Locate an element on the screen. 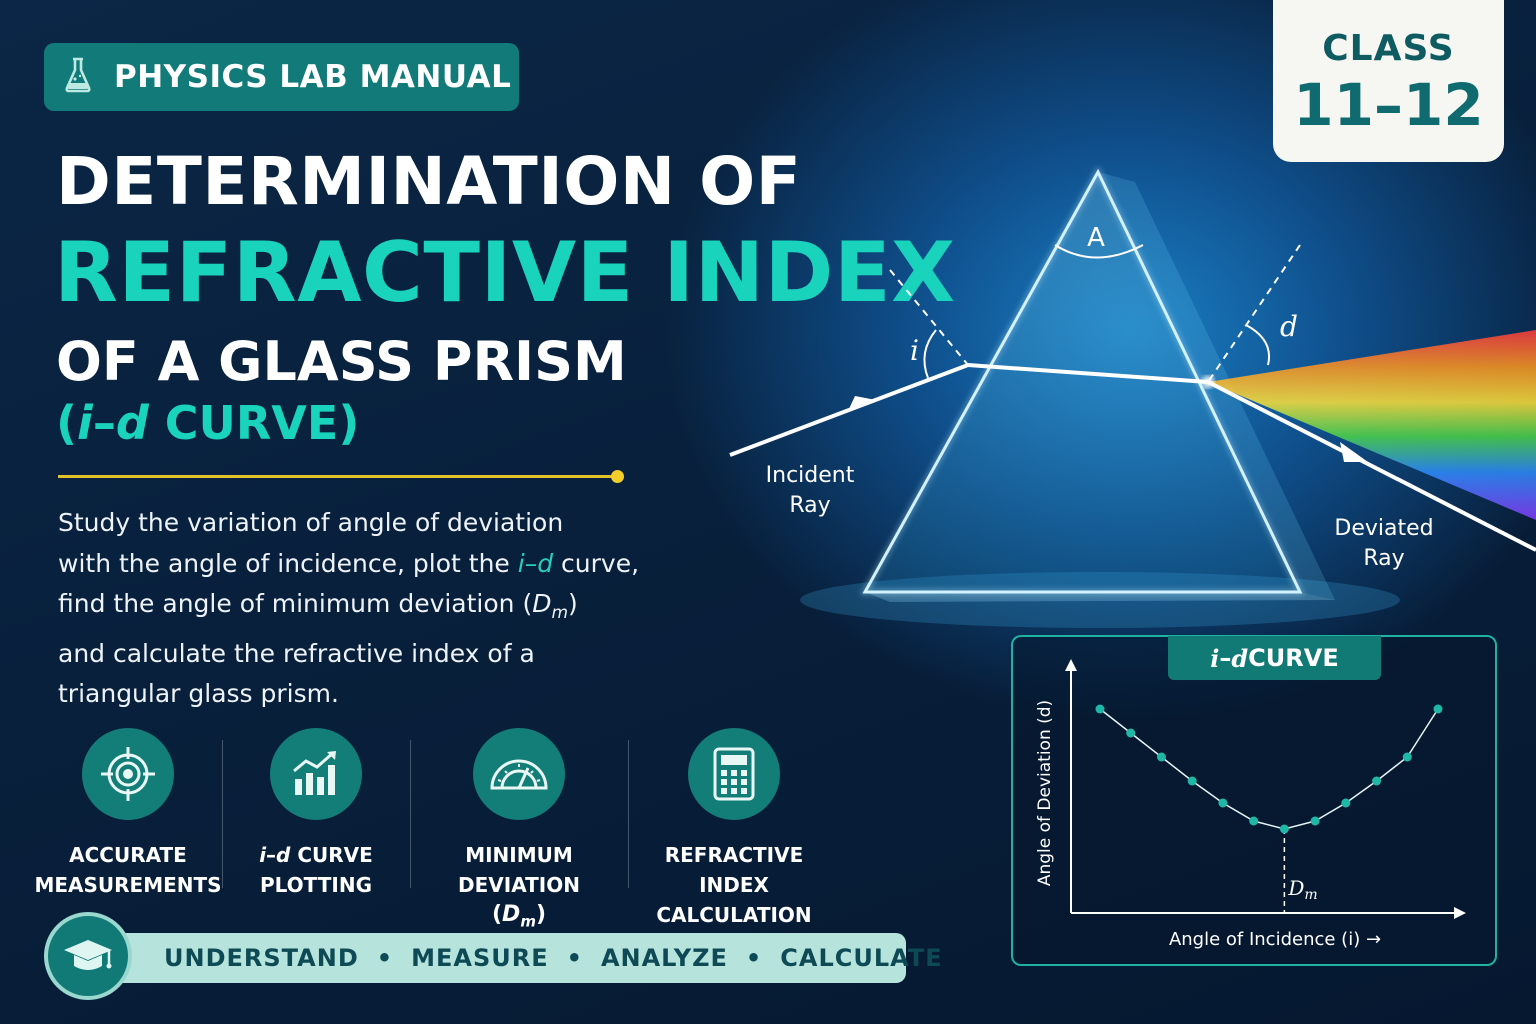 This screenshot has height=1024, width=1536. desc-line-3: find the angle of minimum deviation (Dm) is located at coordinates (378, 609).